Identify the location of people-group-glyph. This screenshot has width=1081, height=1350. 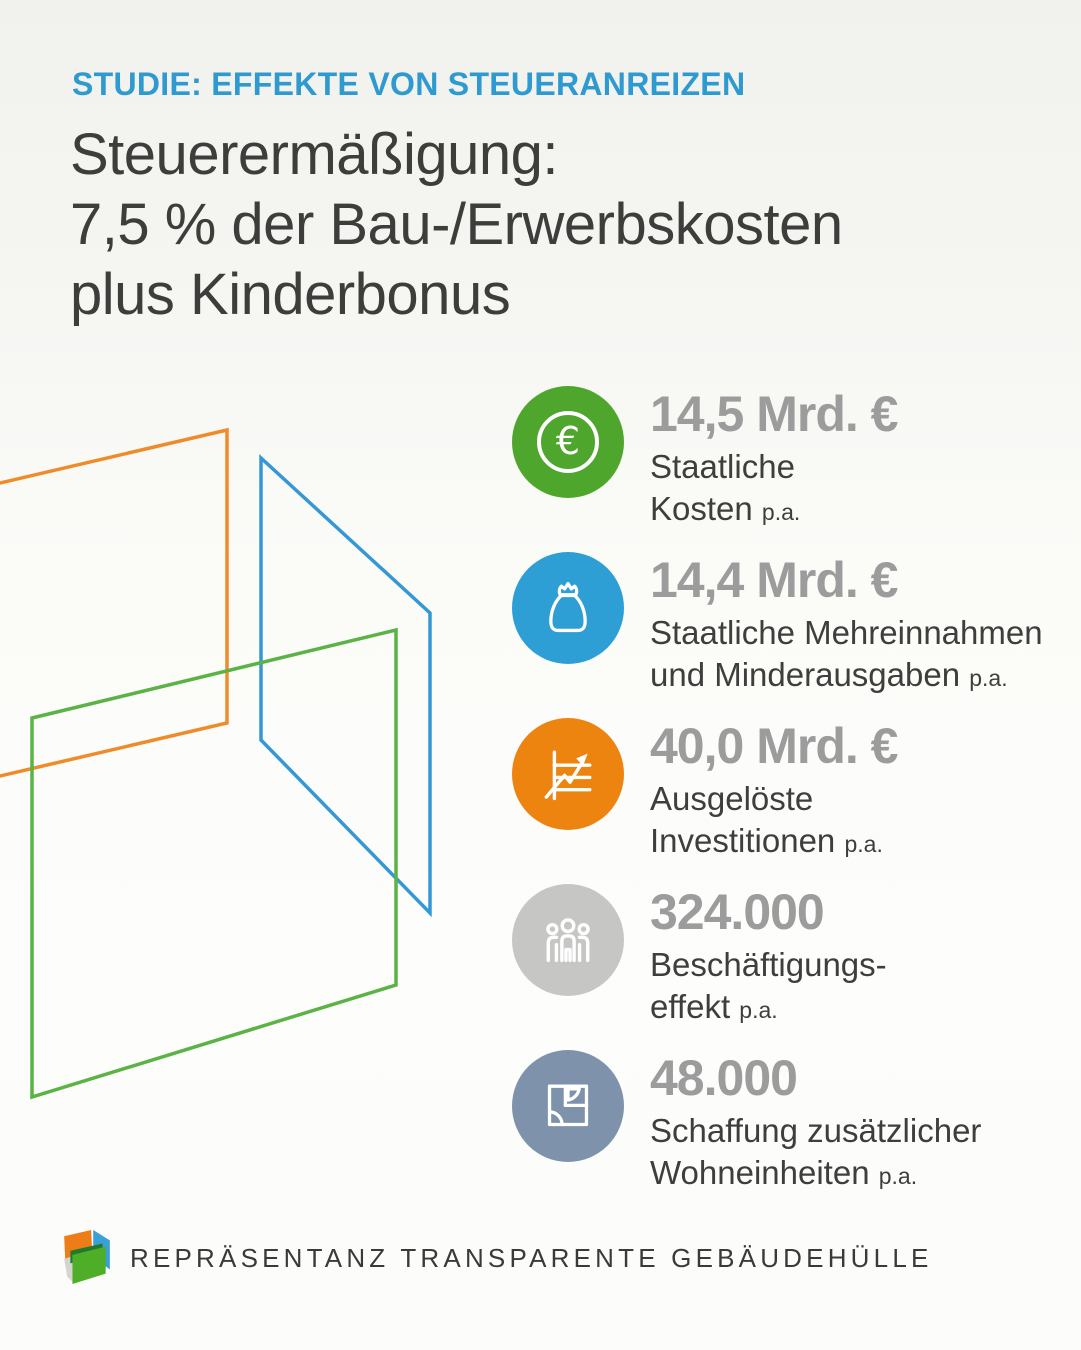
(568, 940).